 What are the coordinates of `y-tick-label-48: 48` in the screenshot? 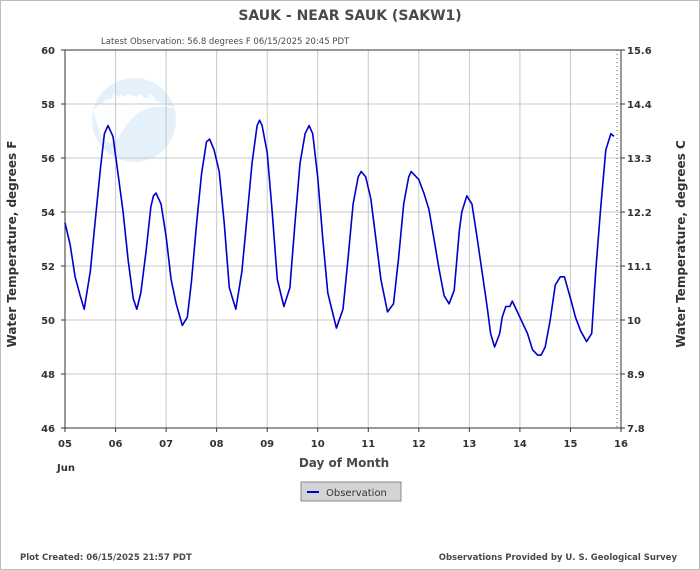 It's located at (48, 375).